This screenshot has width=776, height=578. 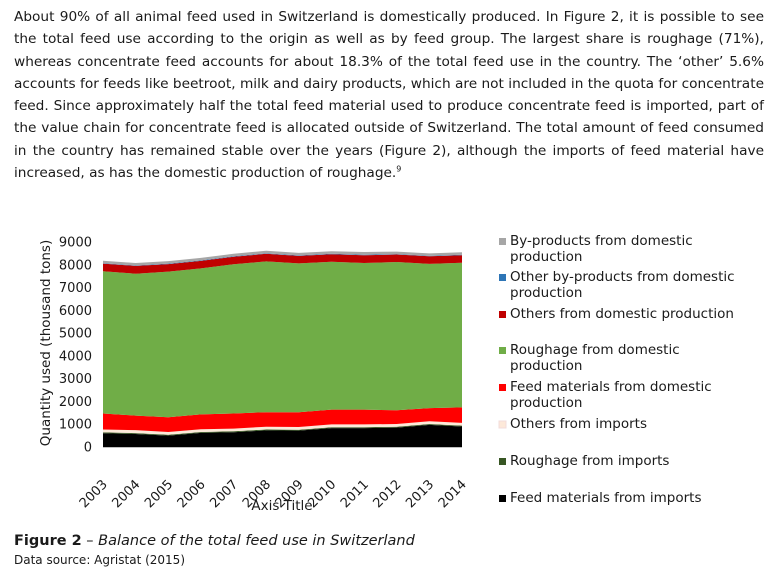 What do you see at coordinates (420, 494) in the screenshot?
I see `x-tick-label: 2013` at bounding box center [420, 494].